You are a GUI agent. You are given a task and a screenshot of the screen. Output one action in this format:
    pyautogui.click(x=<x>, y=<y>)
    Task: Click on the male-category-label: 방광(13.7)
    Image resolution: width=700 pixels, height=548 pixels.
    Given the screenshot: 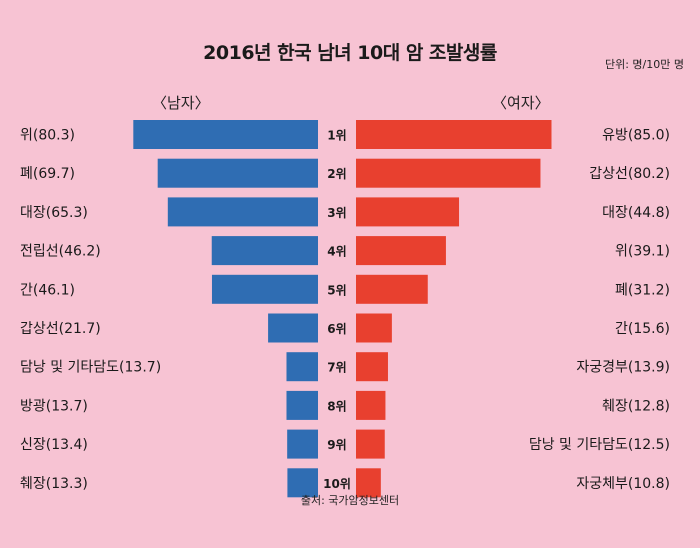 What is the action you would take?
    pyautogui.click(x=54, y=406)
    